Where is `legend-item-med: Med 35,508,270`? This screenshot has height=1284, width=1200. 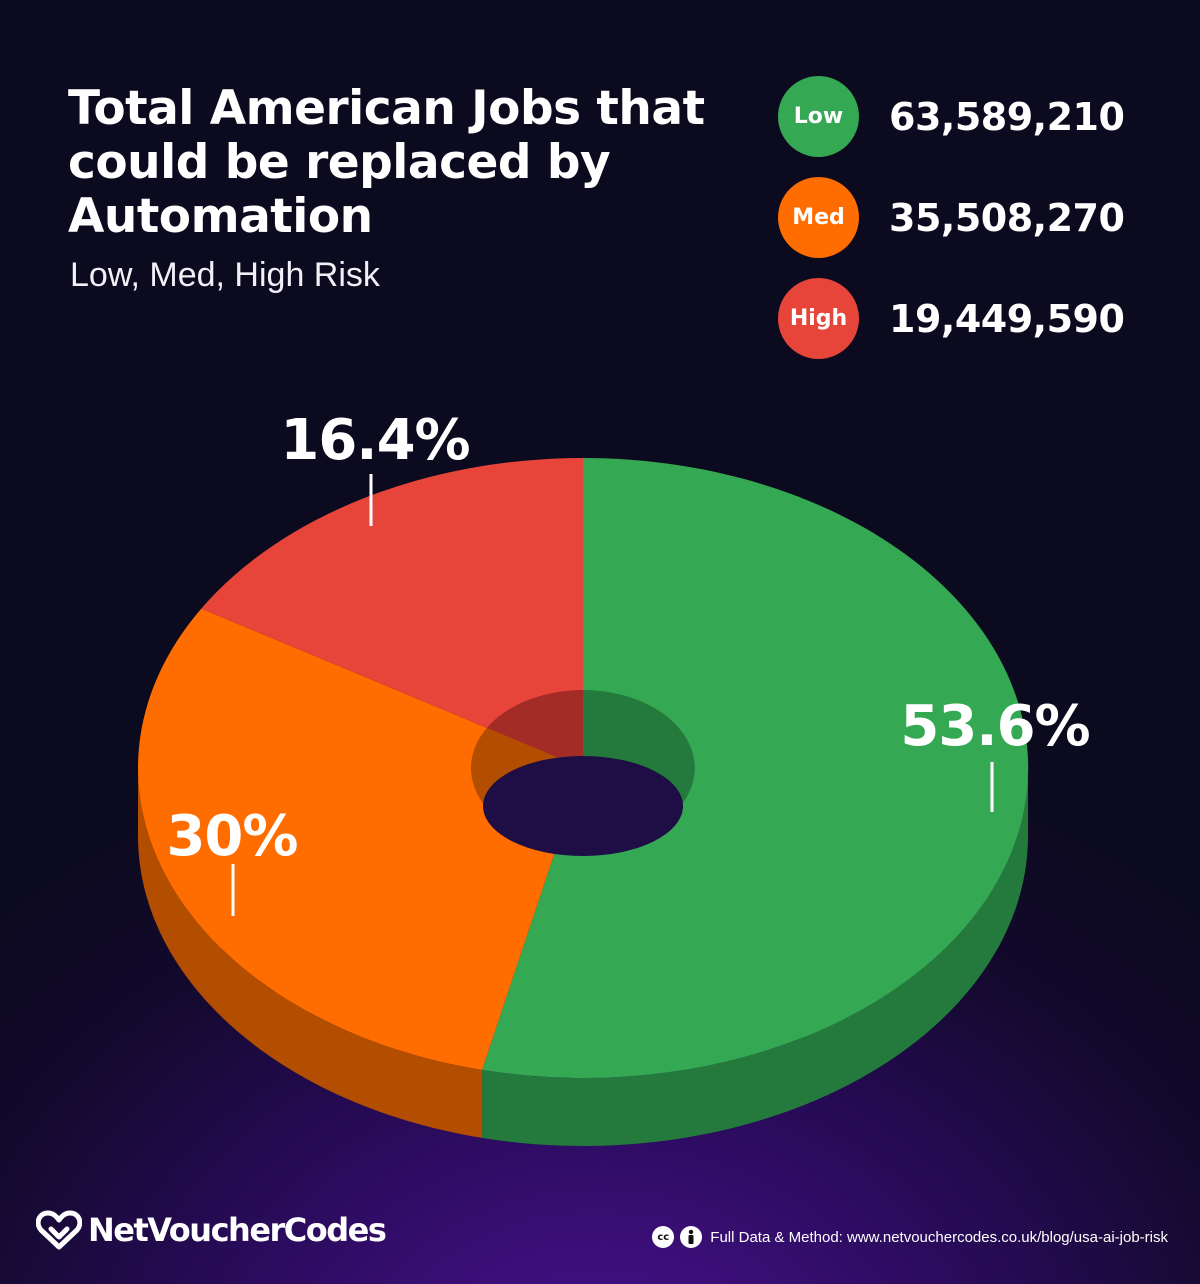
legend-item-med: Med 35,508,270 is located at coordinates (978, 217).